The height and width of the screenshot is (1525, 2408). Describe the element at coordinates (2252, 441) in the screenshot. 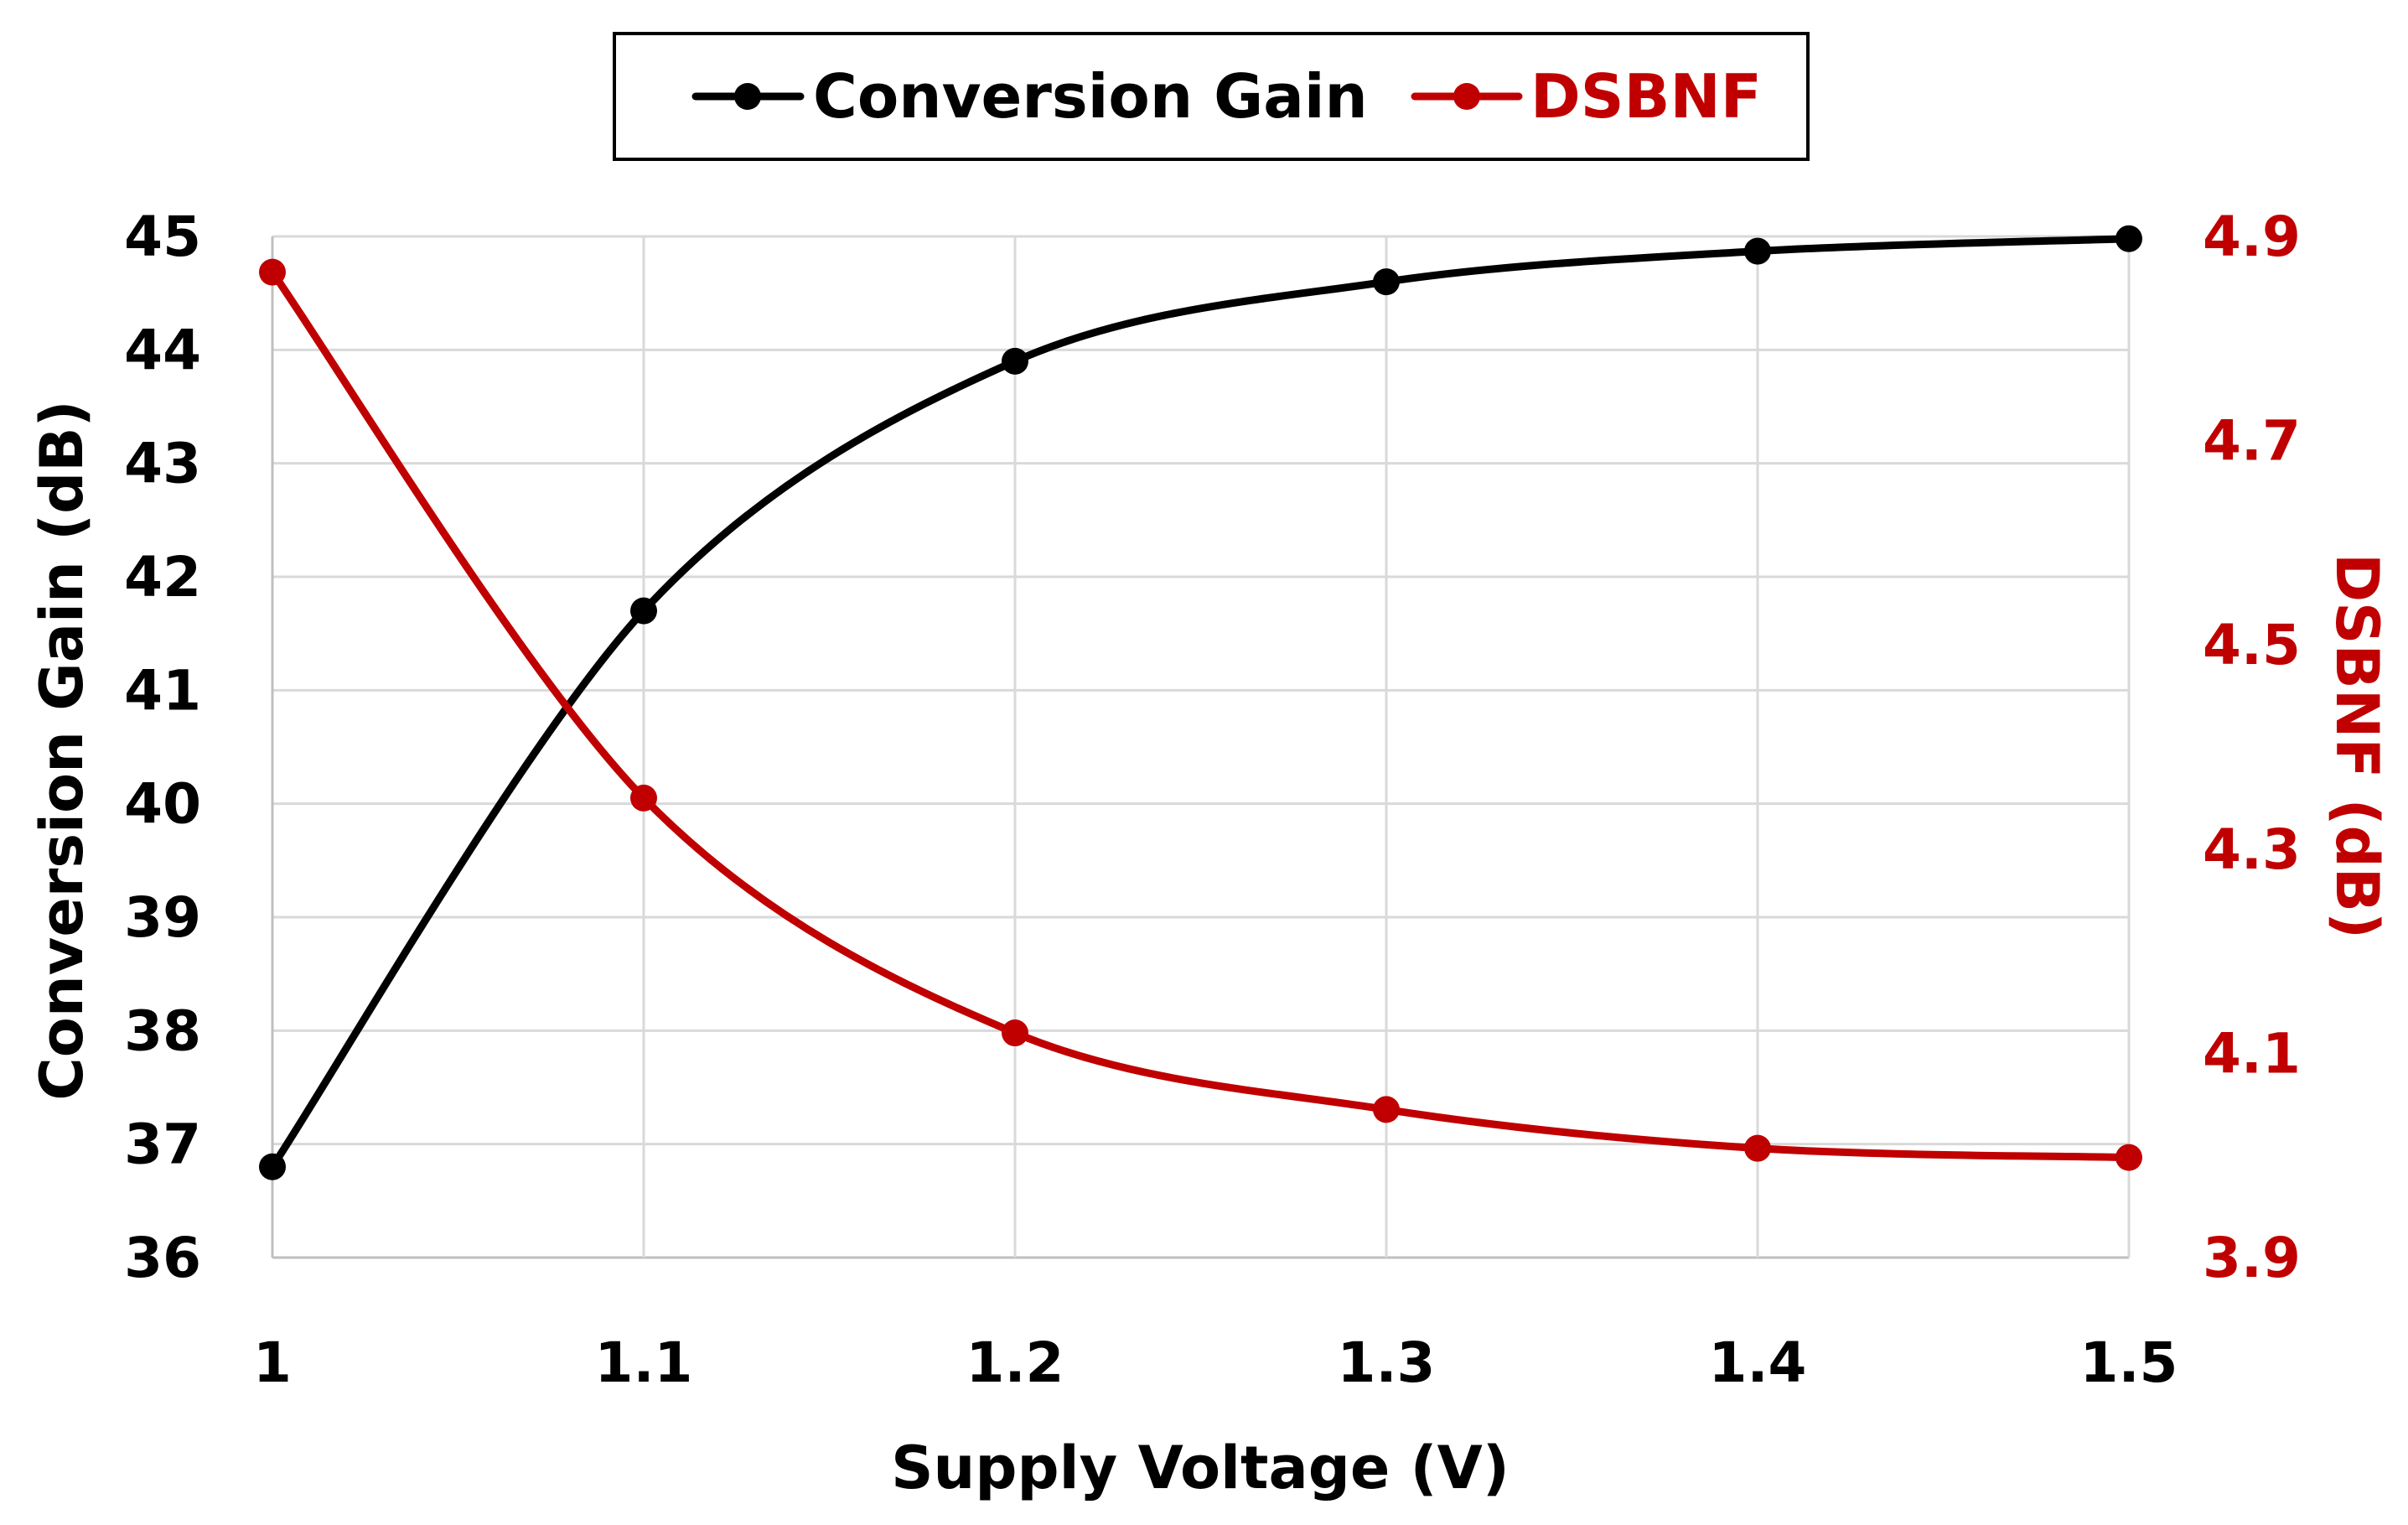

I see `right-y-tick-label: 4.7` at that location.